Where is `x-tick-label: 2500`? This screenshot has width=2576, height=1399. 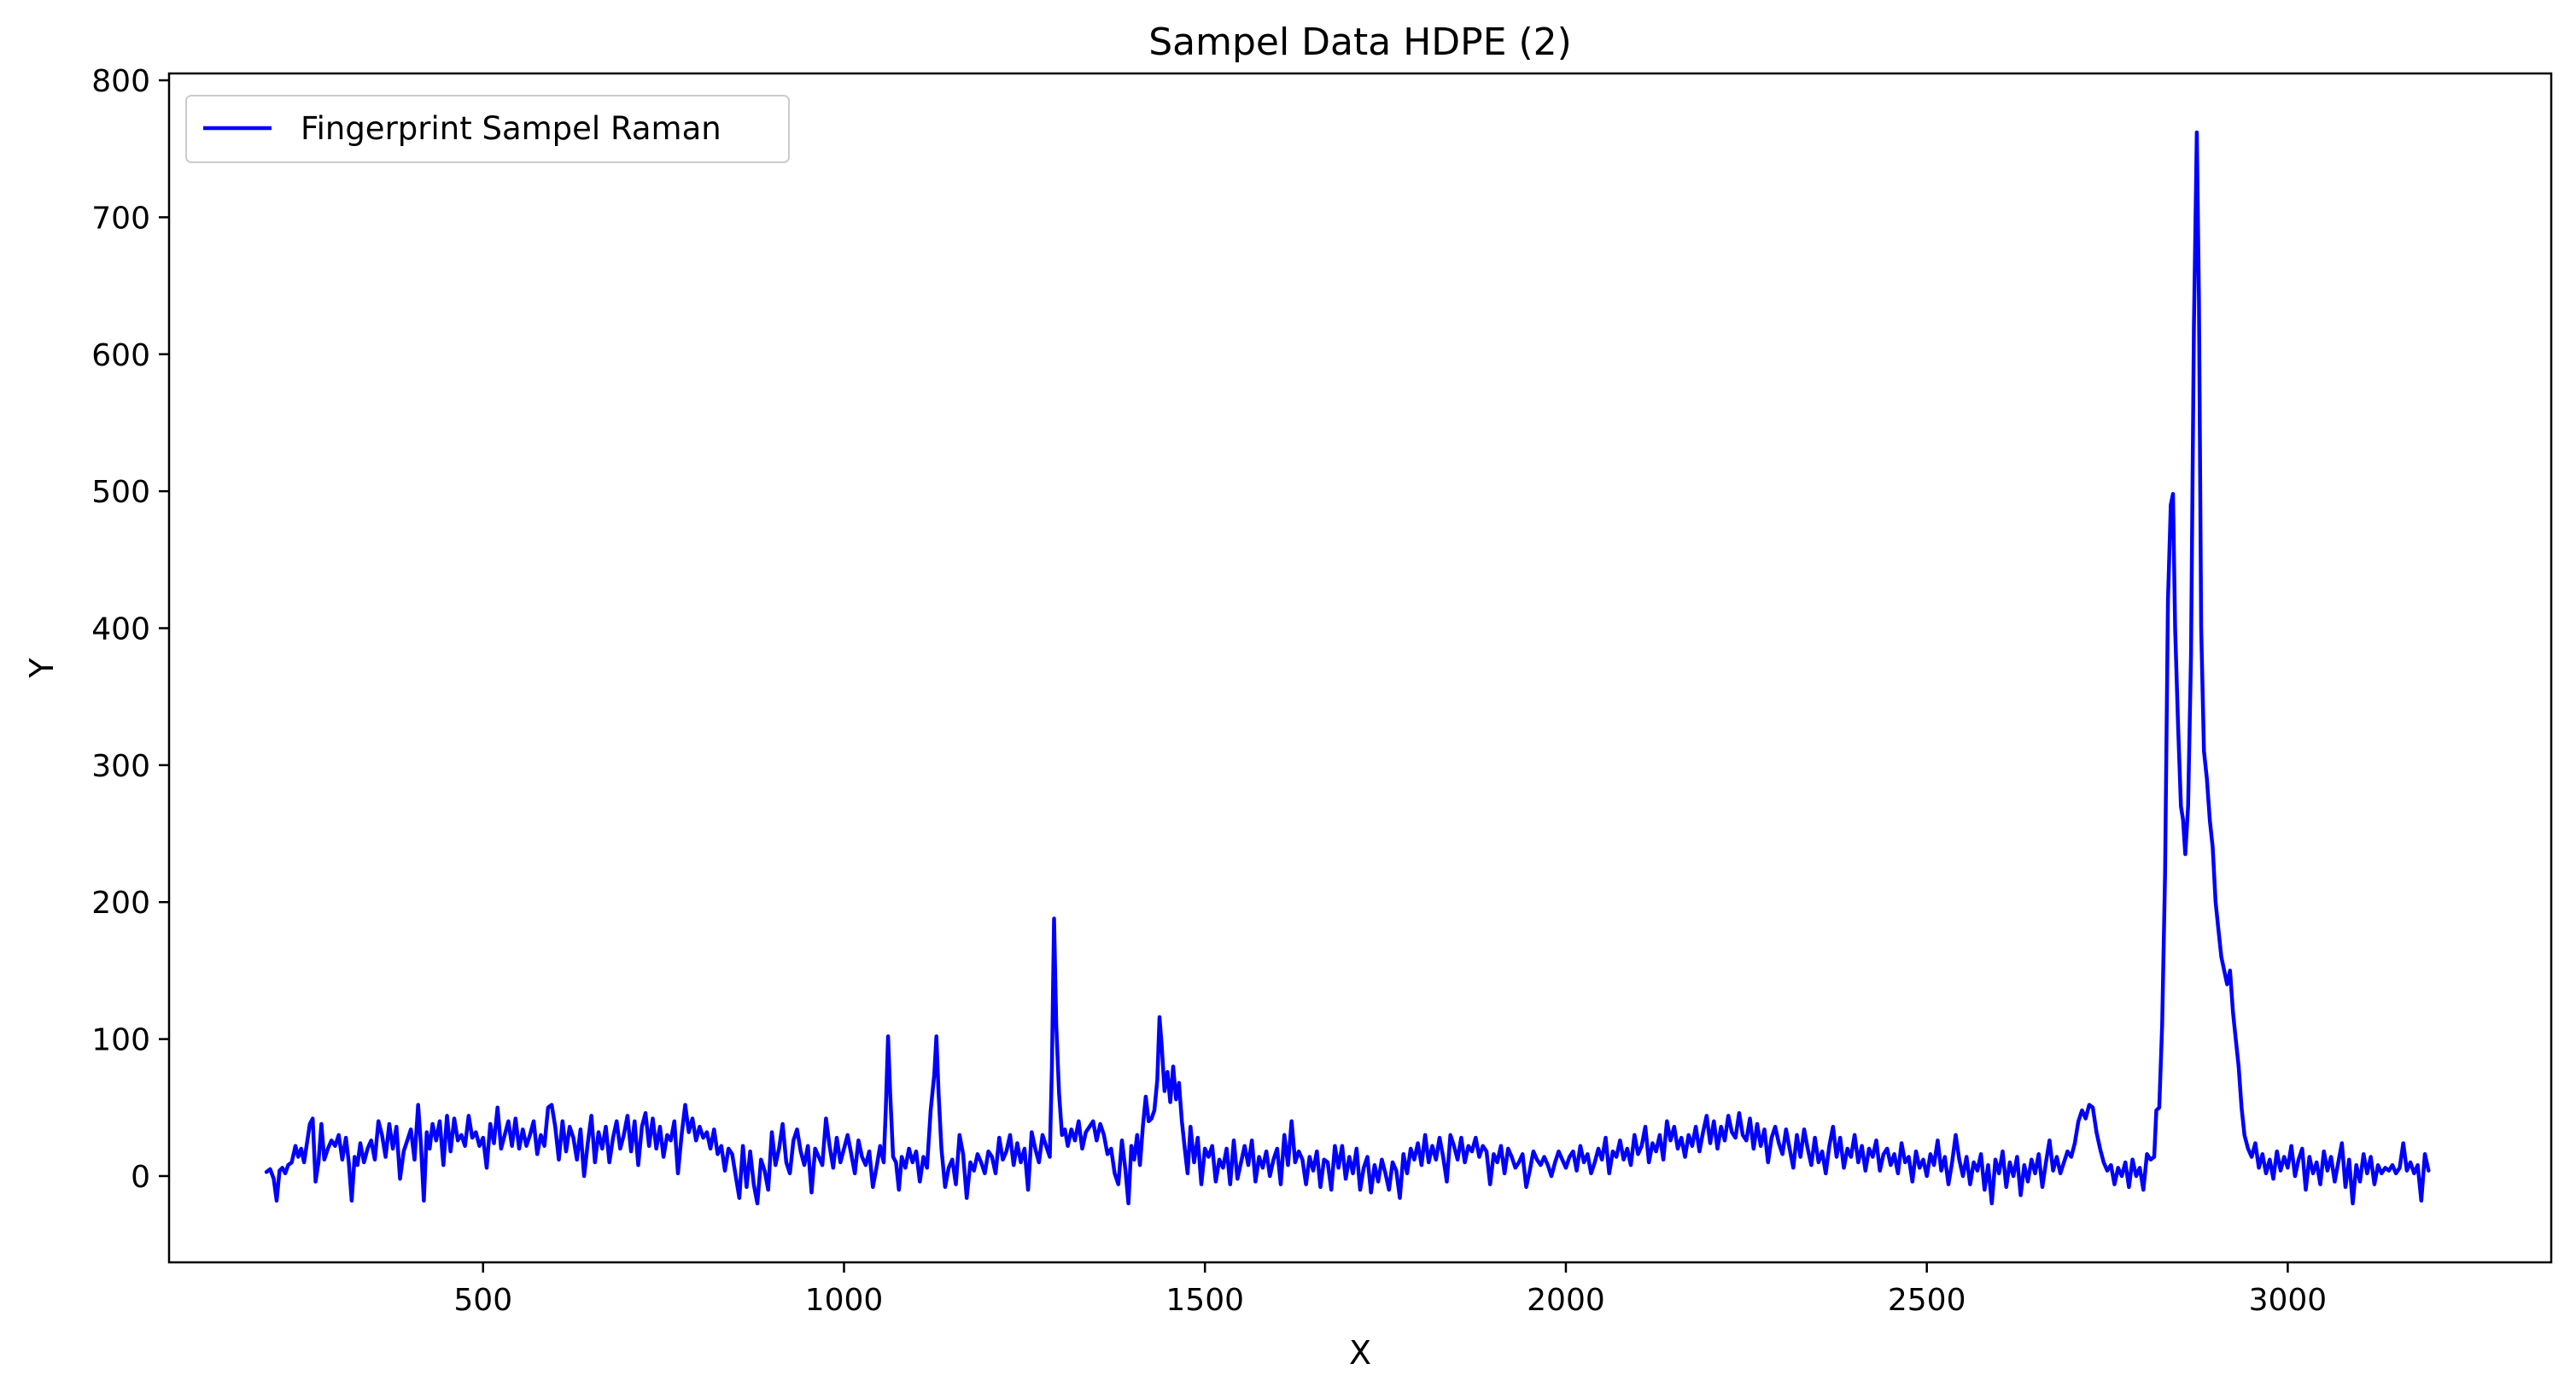
x-tick-label: 2500 is located at coordinates (1927, 1300).